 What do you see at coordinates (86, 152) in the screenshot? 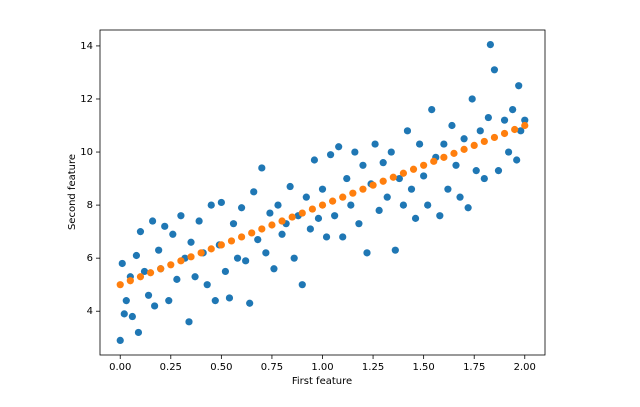
I see `y-tick-label: 10` at bounding box center [86, 152].